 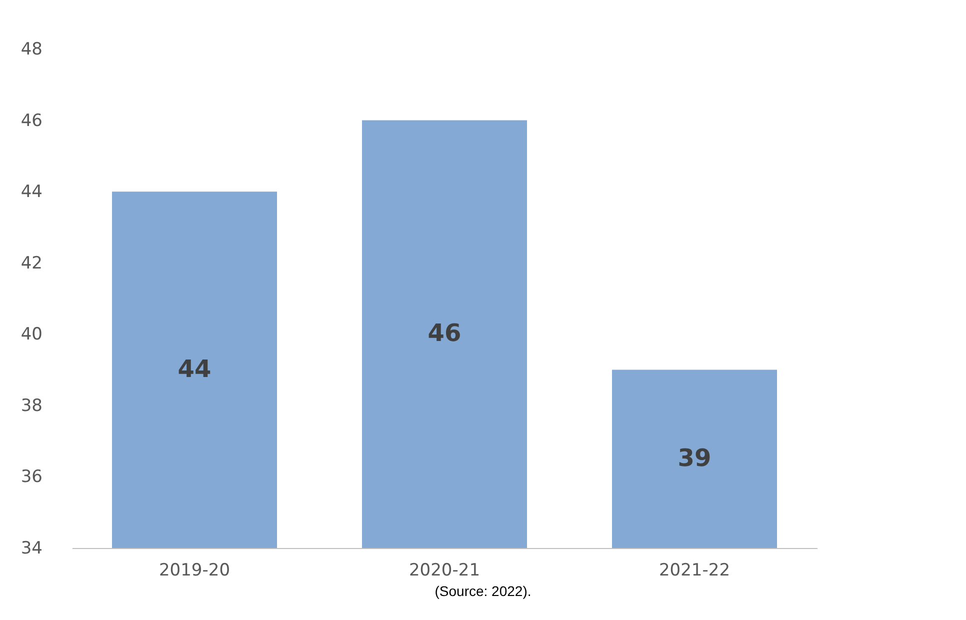 What do you see at coordinates (31, 406) in the screenshot?
I see `y-tick-label: 38` at bounding box center [31, 406].